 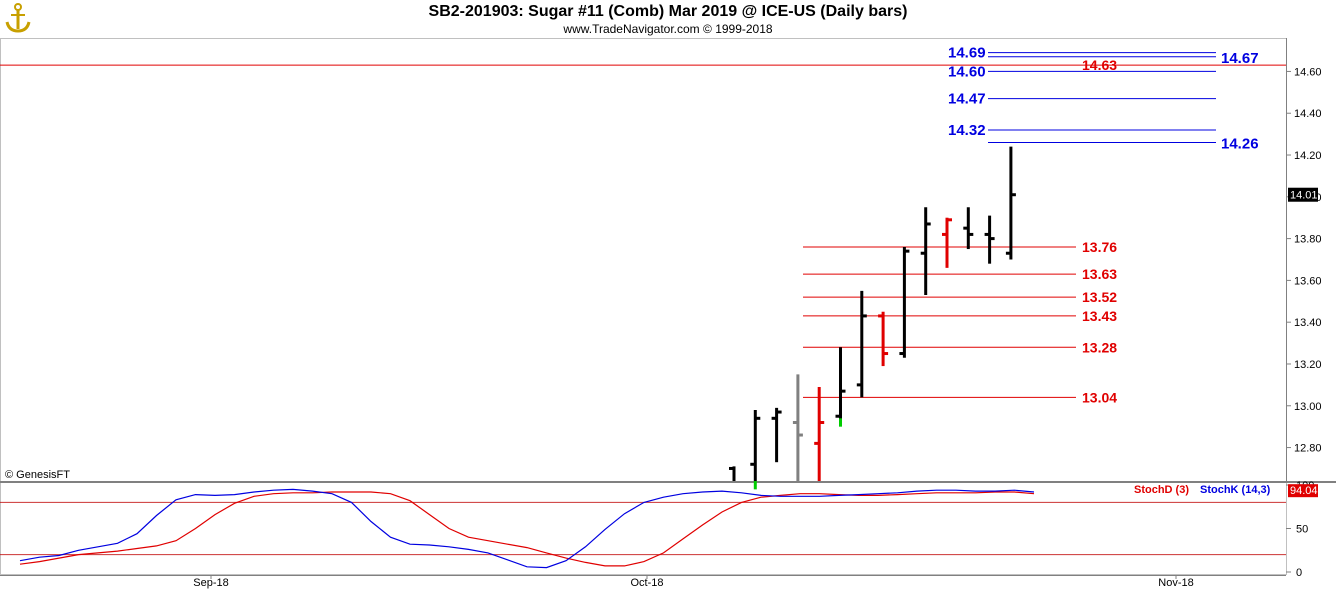 What do you see at coordinates (1099, 316) in the screenshot?
I see `red-level-label: 13.43` at bounding box center [1099, 316].